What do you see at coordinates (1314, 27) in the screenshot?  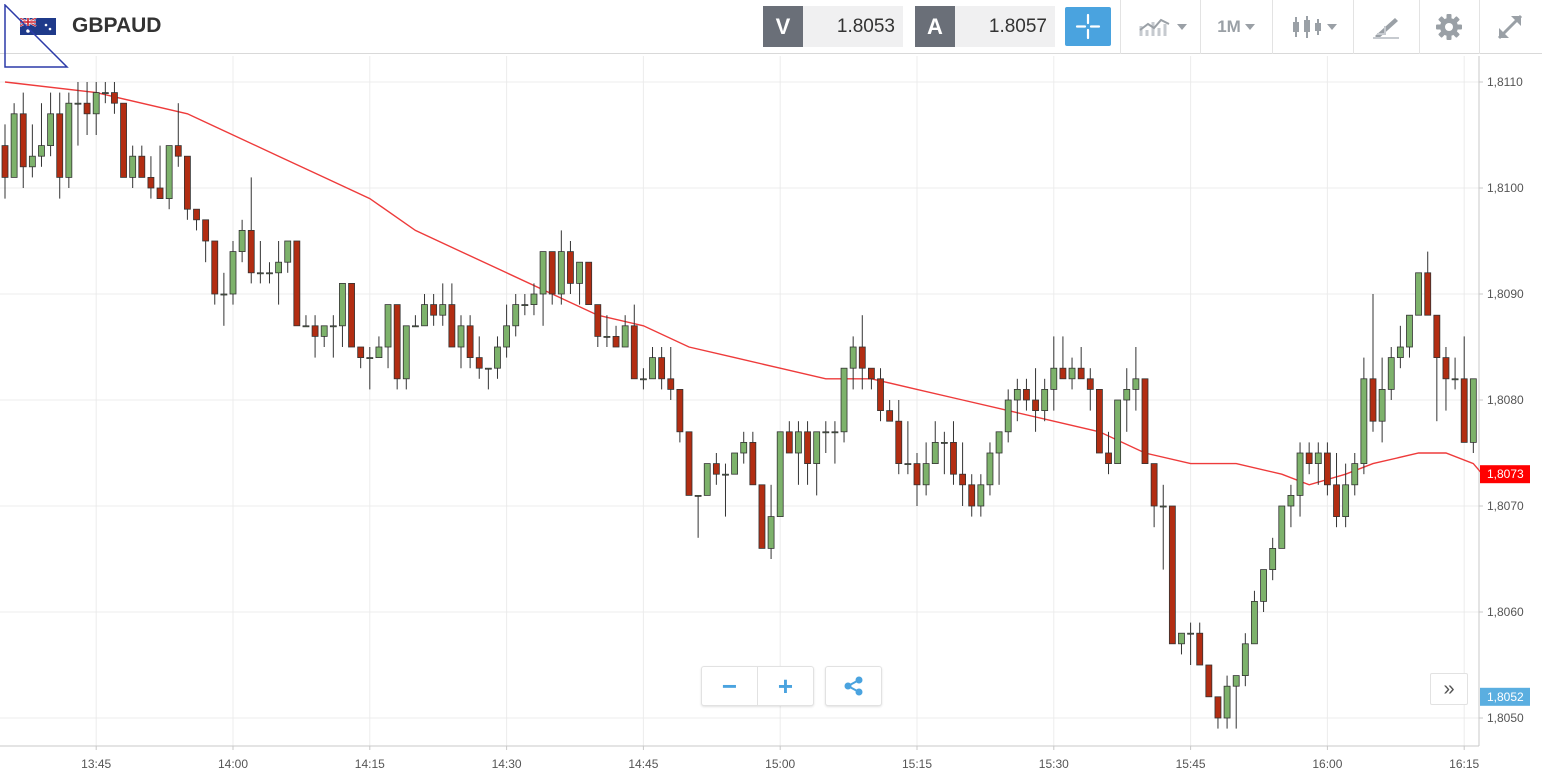 I see `chart-type-button` at bounding box center [1314, 27].